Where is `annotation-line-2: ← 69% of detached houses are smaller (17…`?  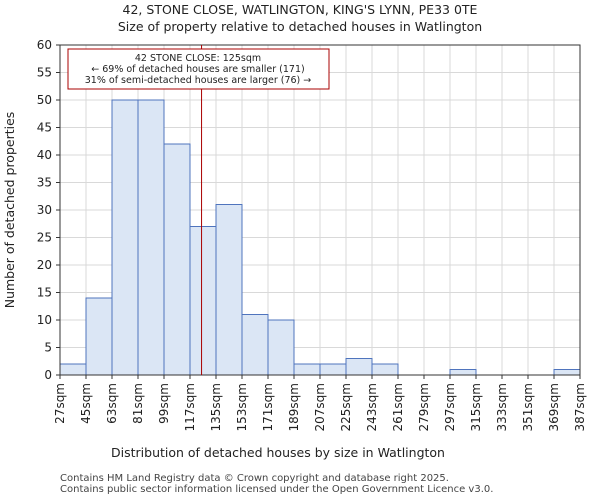
annotation-line-2: ← 69% of detached houses are smaller (17… is located at coordinates (197, 69).